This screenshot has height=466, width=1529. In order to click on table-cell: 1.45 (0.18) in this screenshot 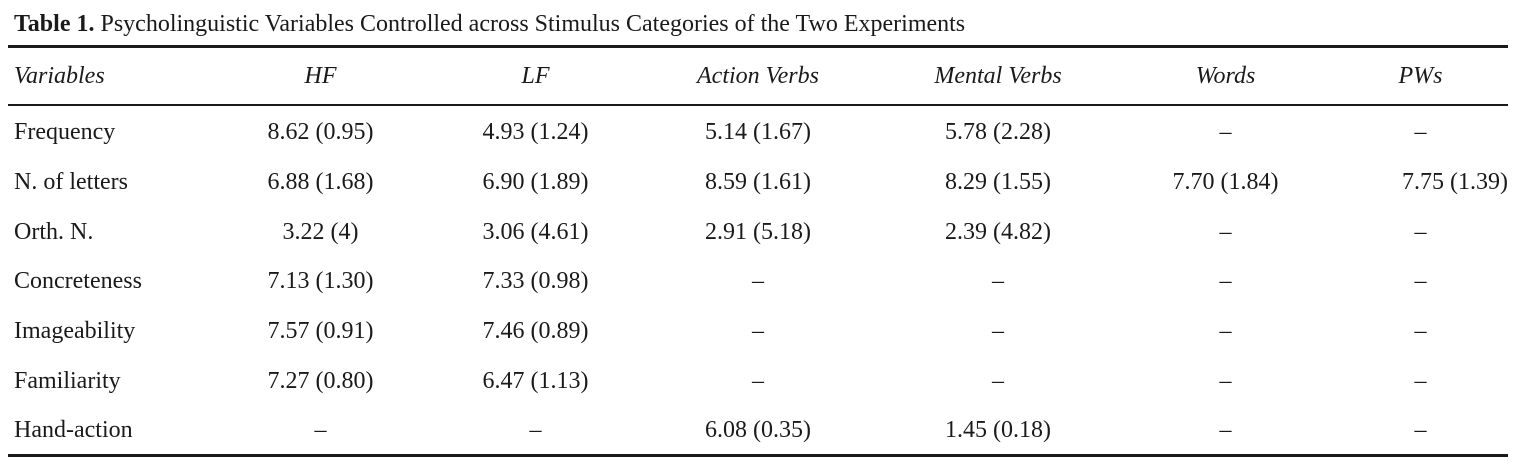, I will do `click(998, 430)`.